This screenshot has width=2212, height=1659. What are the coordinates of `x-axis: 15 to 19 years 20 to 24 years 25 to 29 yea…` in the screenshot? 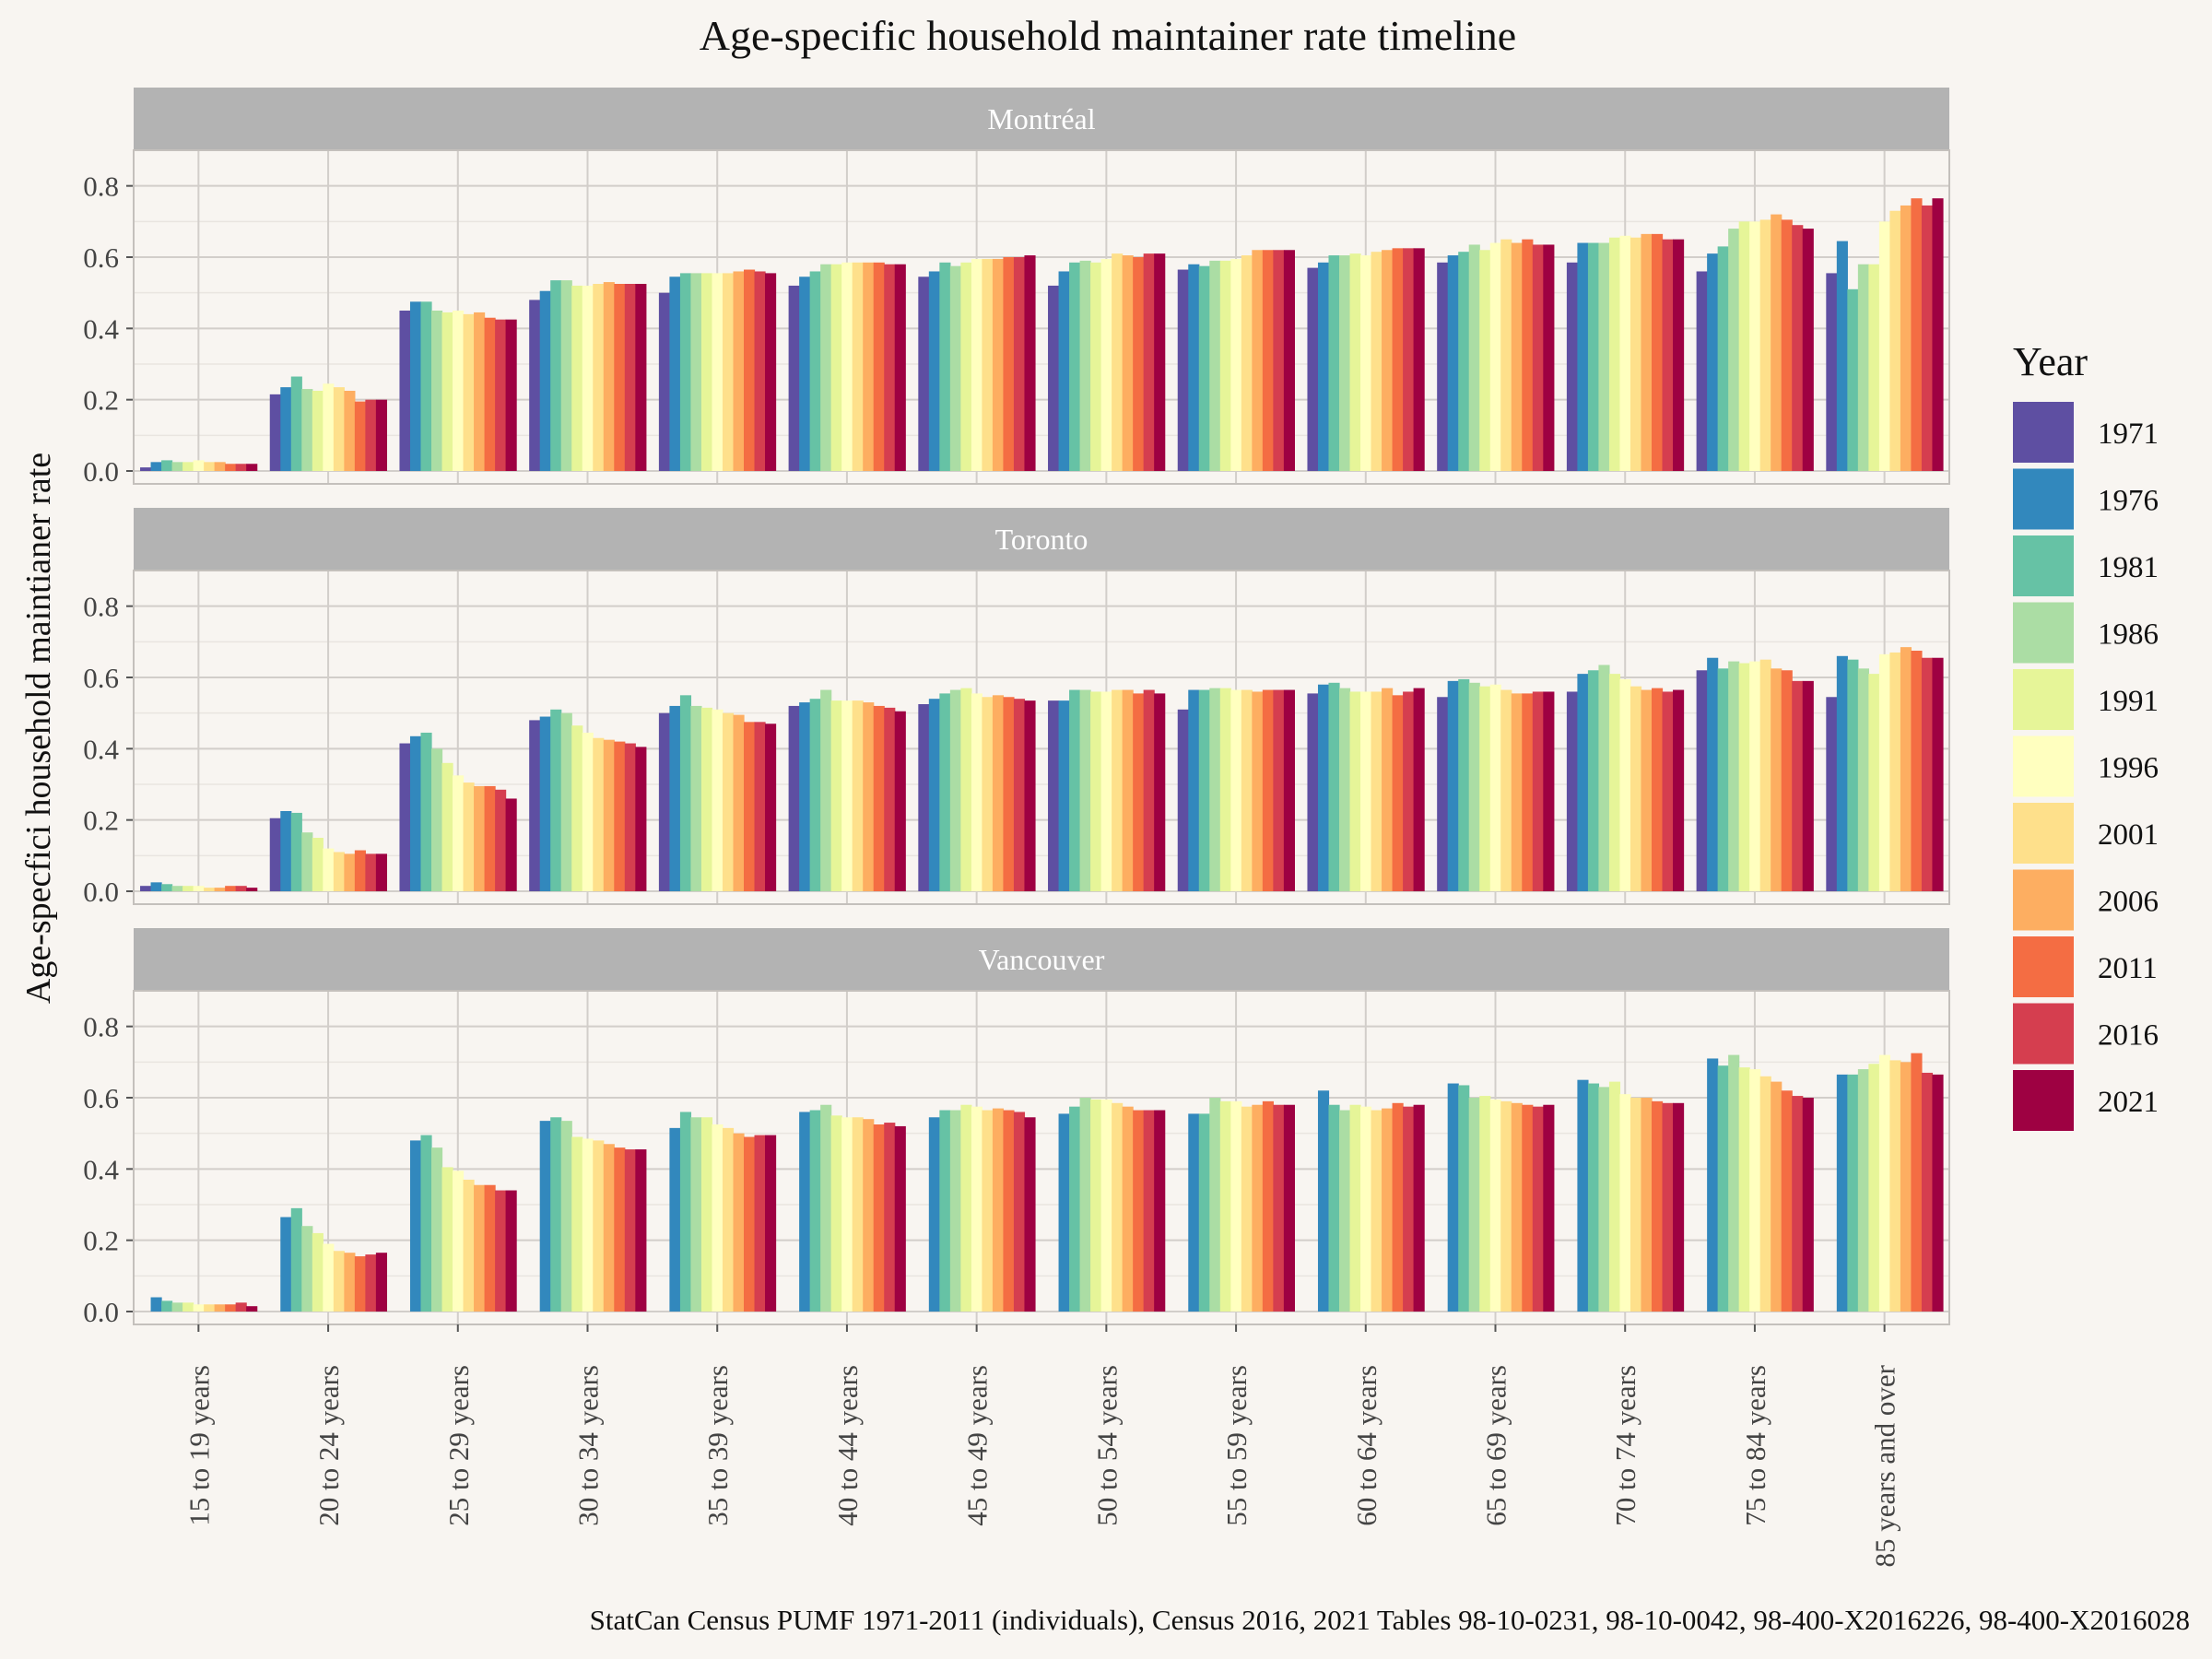 It's located at (1041, 1446).